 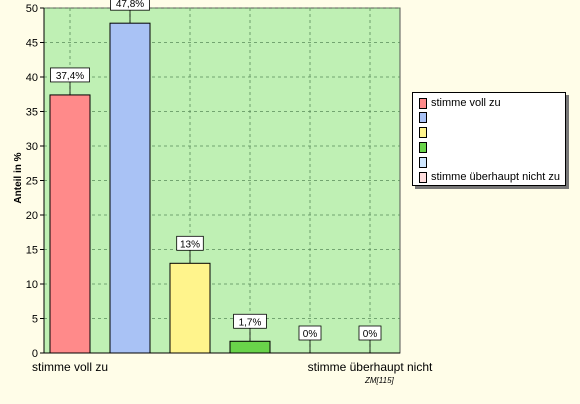 What do you see at coordinates (32, 9) in the screenshot?
I see `y-tick-label: 50` at bounding box center [32, 9].